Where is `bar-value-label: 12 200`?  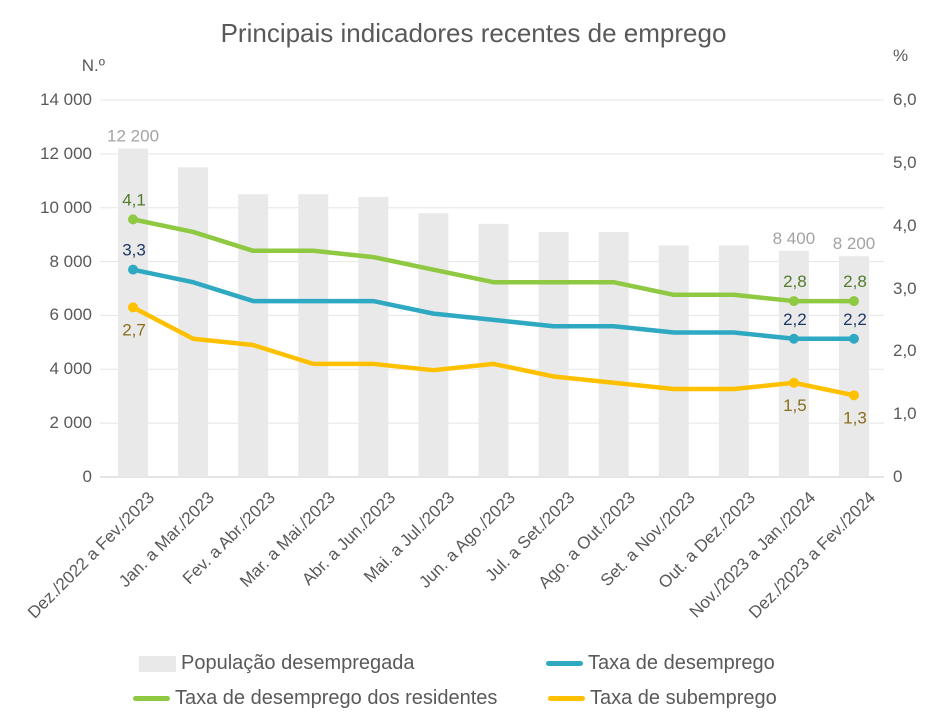
bar-value-label: 12 200 is located at coordinates (133, 135).